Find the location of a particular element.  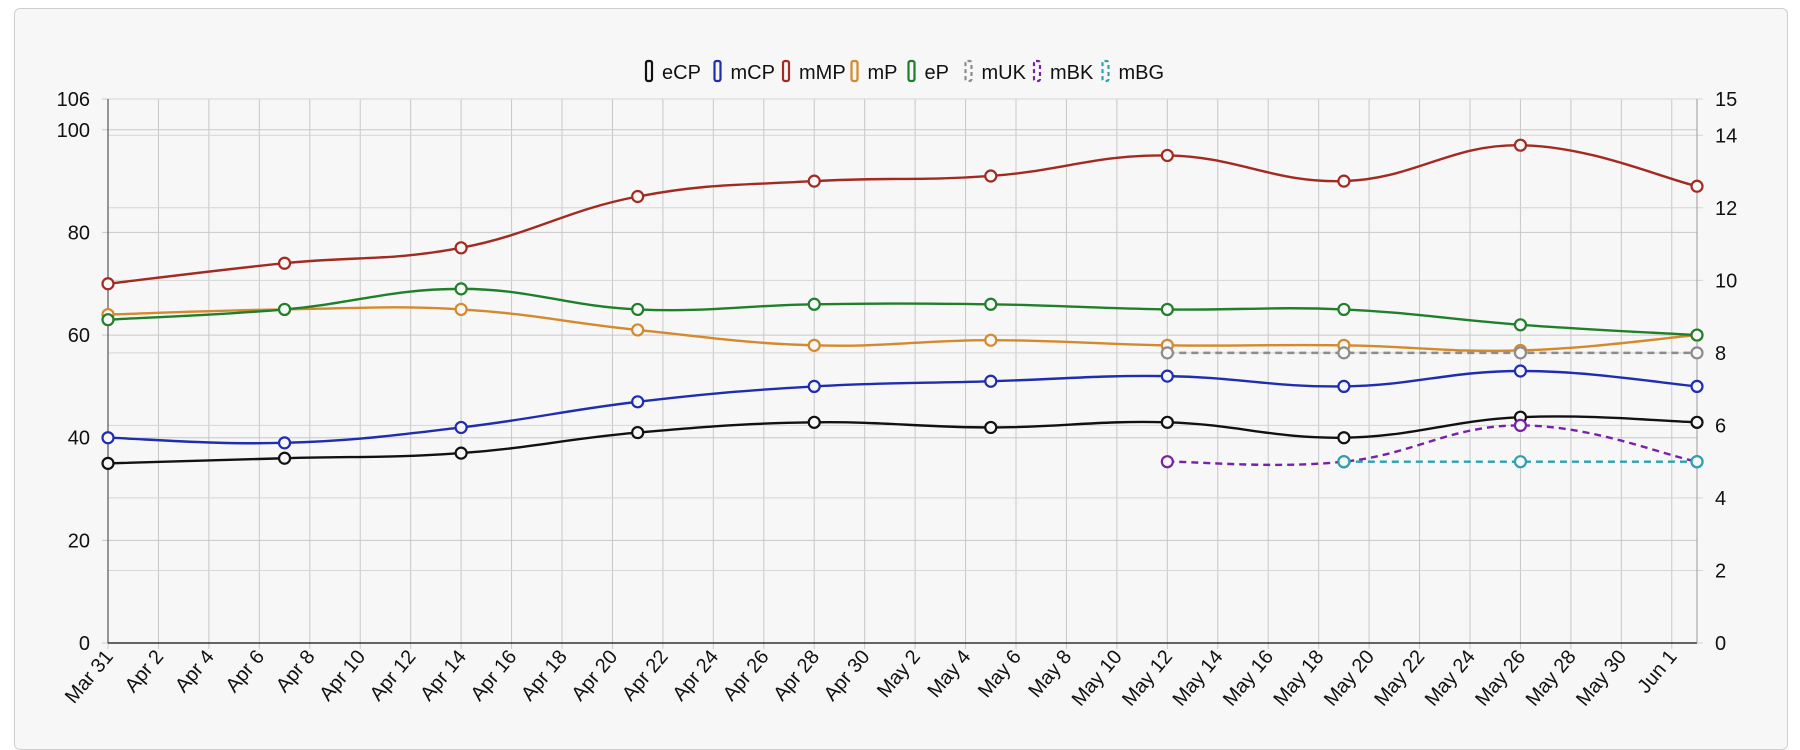

y-left-tick-label: 106 is located at coordinates (73, 100).